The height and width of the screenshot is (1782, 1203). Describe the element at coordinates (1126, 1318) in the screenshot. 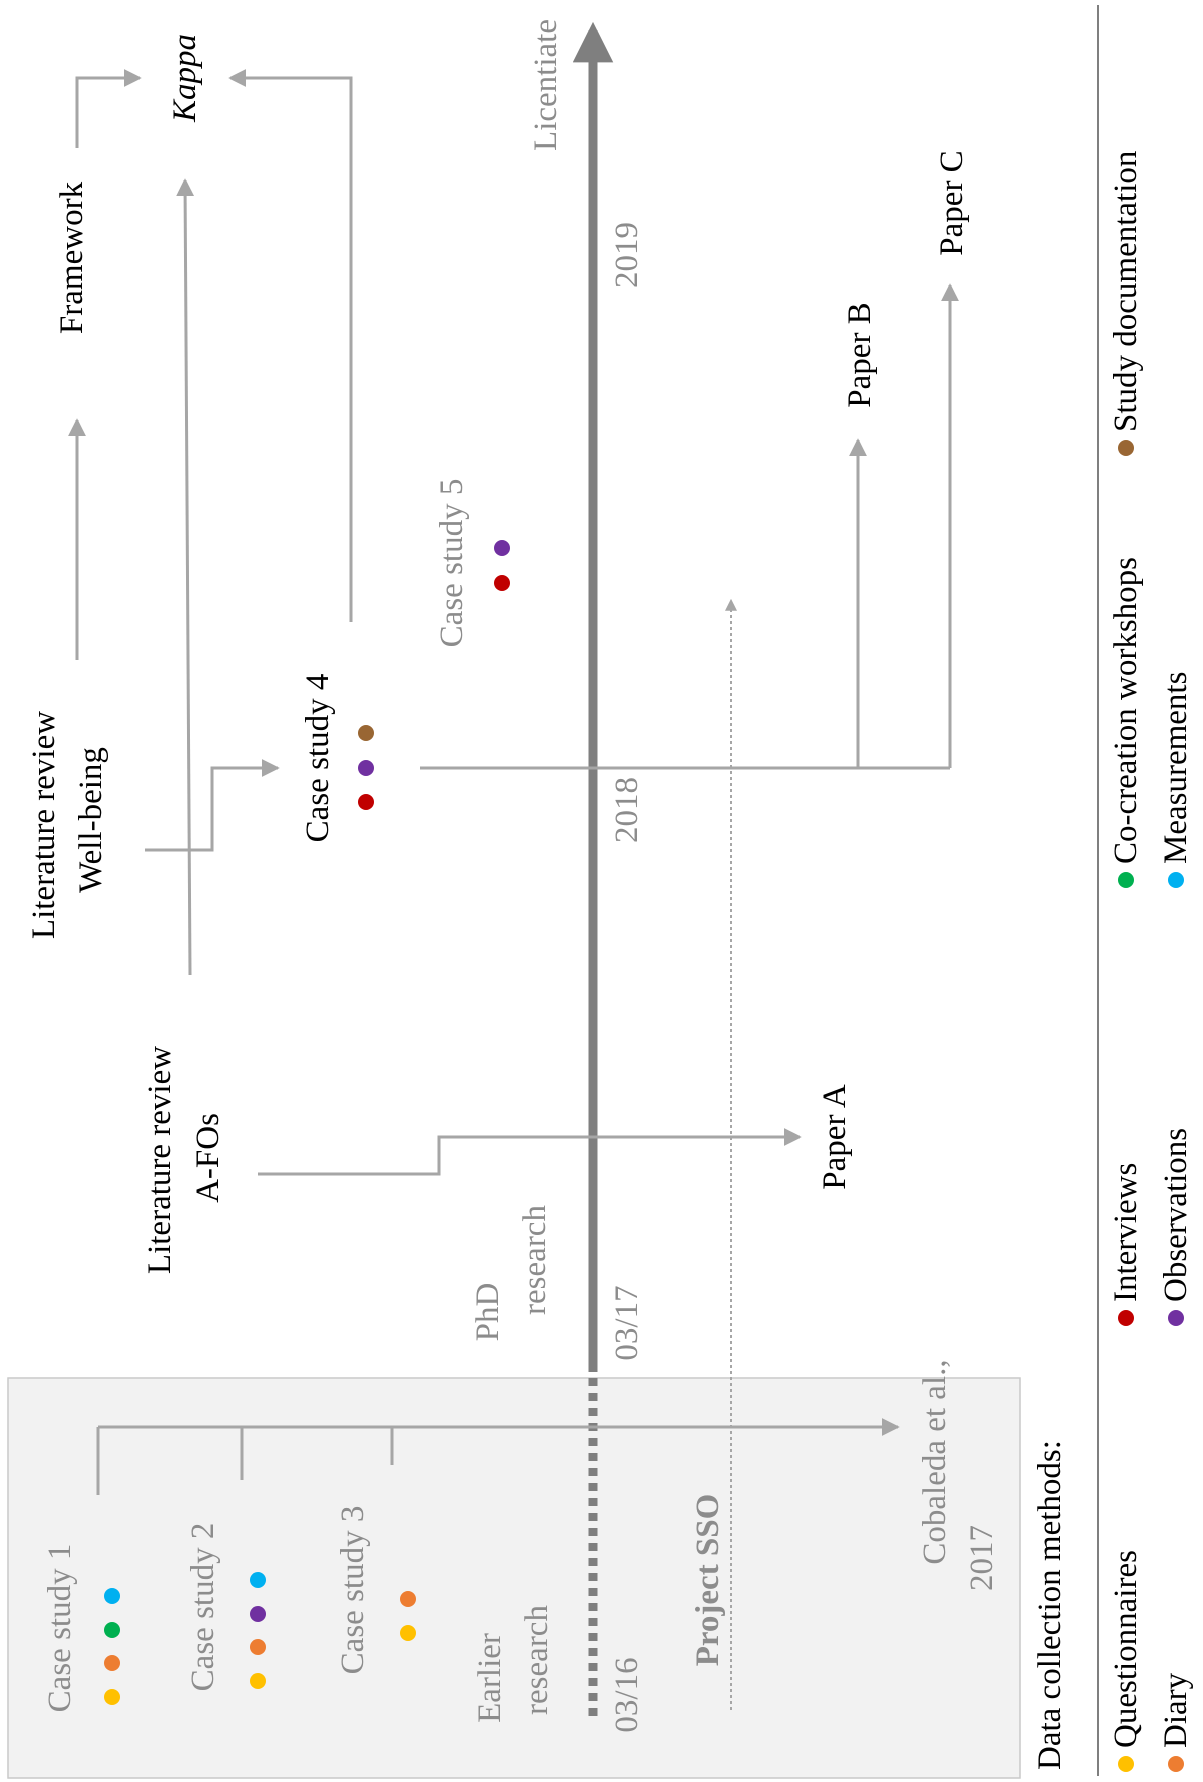

I see `legend-interviews-dot` at that location.